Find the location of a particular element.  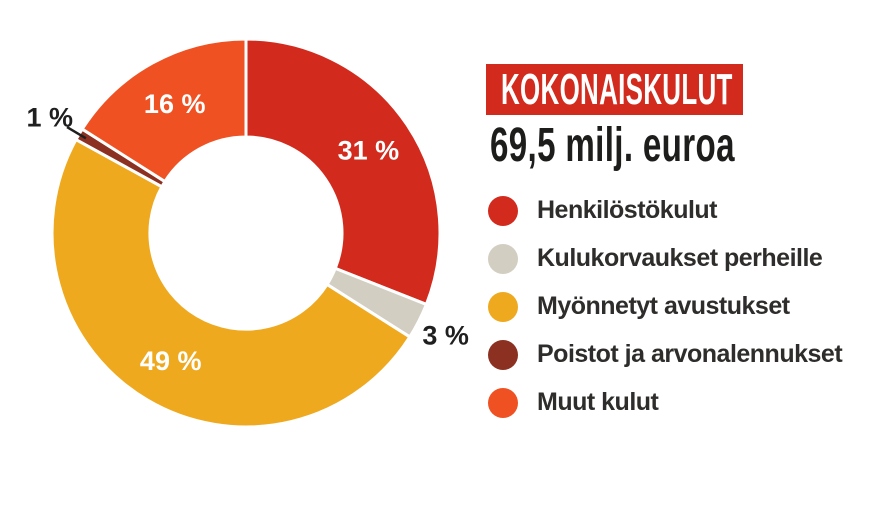

legend-item-myonnetyt-avustukset: Myönnetyt avustukset is located at coordinates (665, 306).